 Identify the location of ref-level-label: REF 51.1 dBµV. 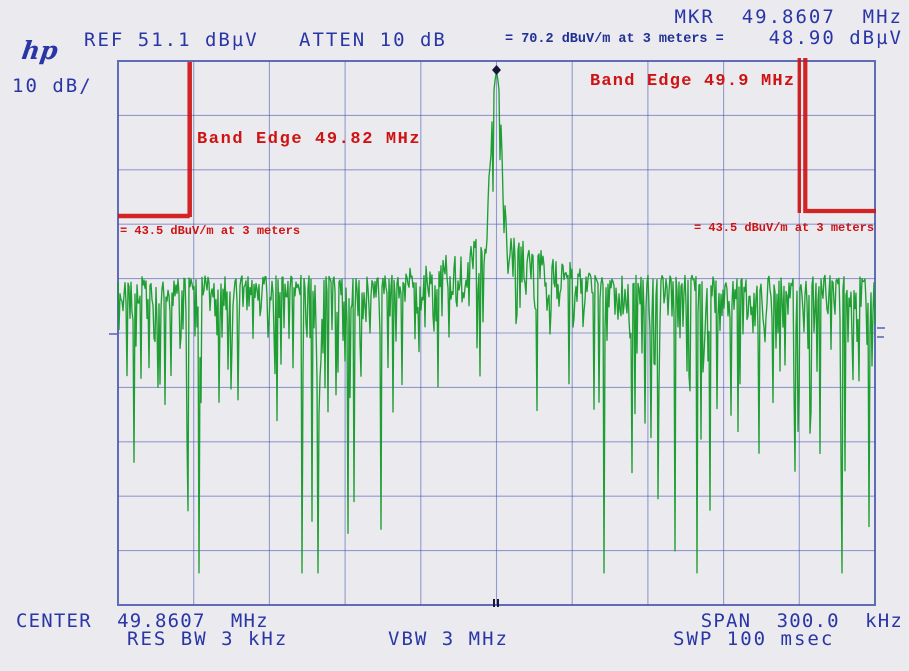
(171, 40).